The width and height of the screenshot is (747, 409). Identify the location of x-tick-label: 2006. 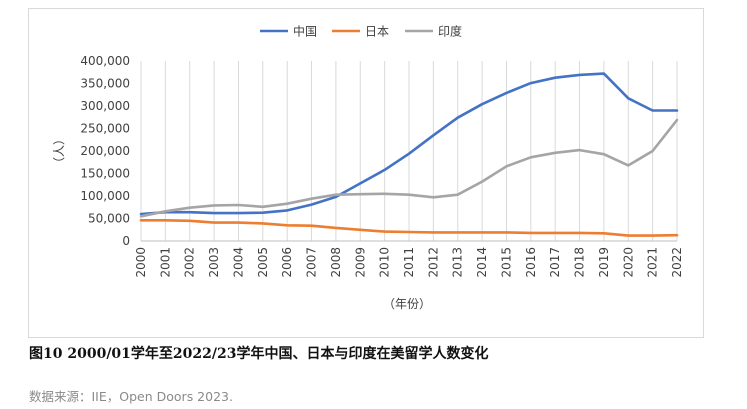
(287, 262).